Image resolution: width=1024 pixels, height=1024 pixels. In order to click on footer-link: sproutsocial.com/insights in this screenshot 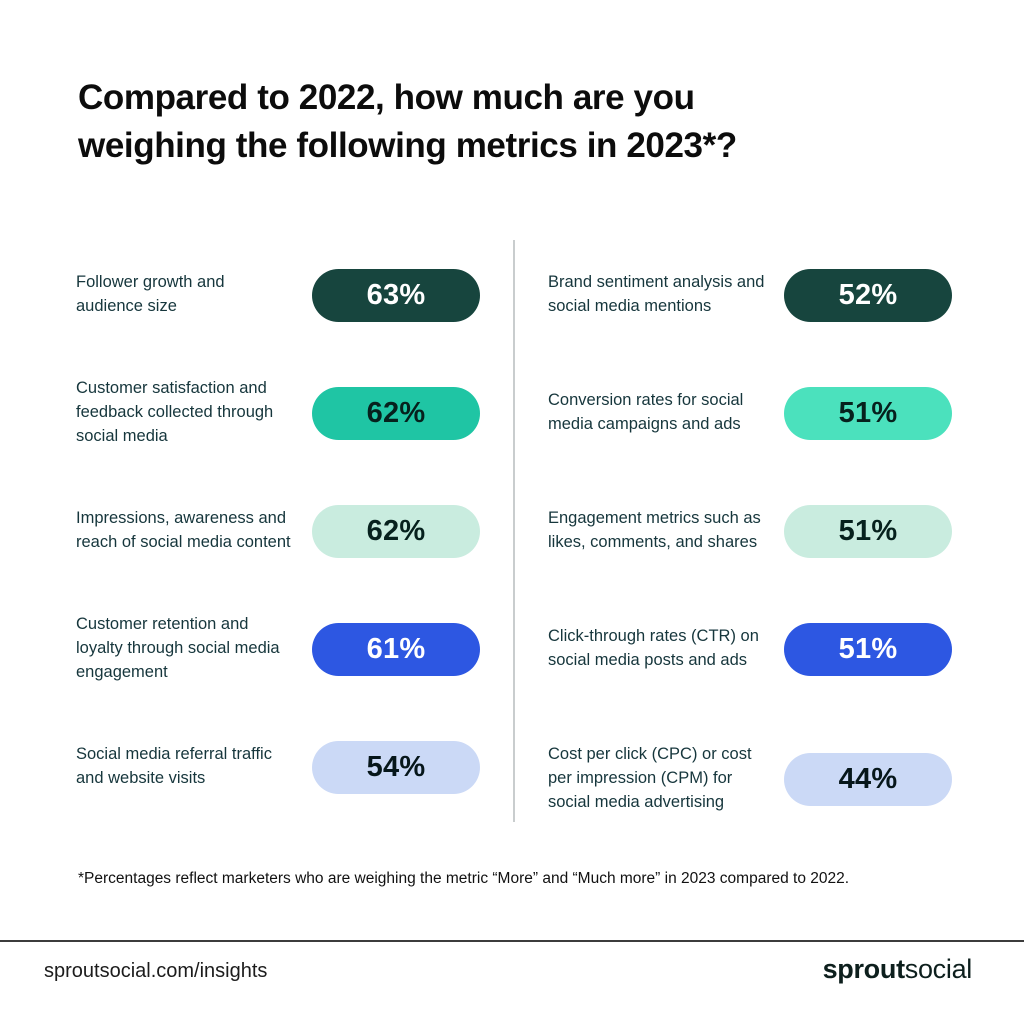, I will do `click(156, 971)`.